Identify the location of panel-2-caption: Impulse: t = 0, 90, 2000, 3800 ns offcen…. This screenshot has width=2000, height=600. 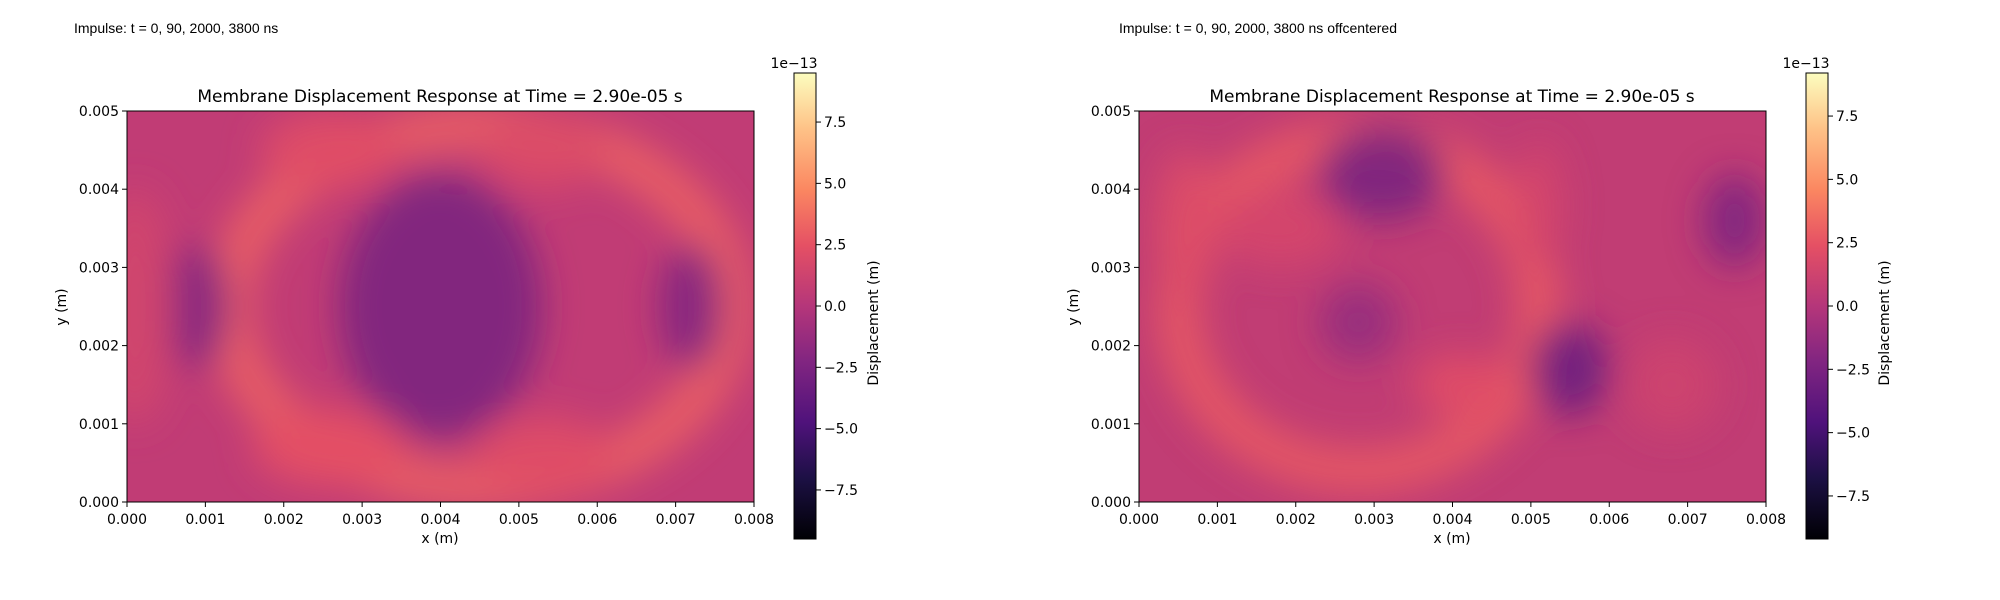
(1258, 28).